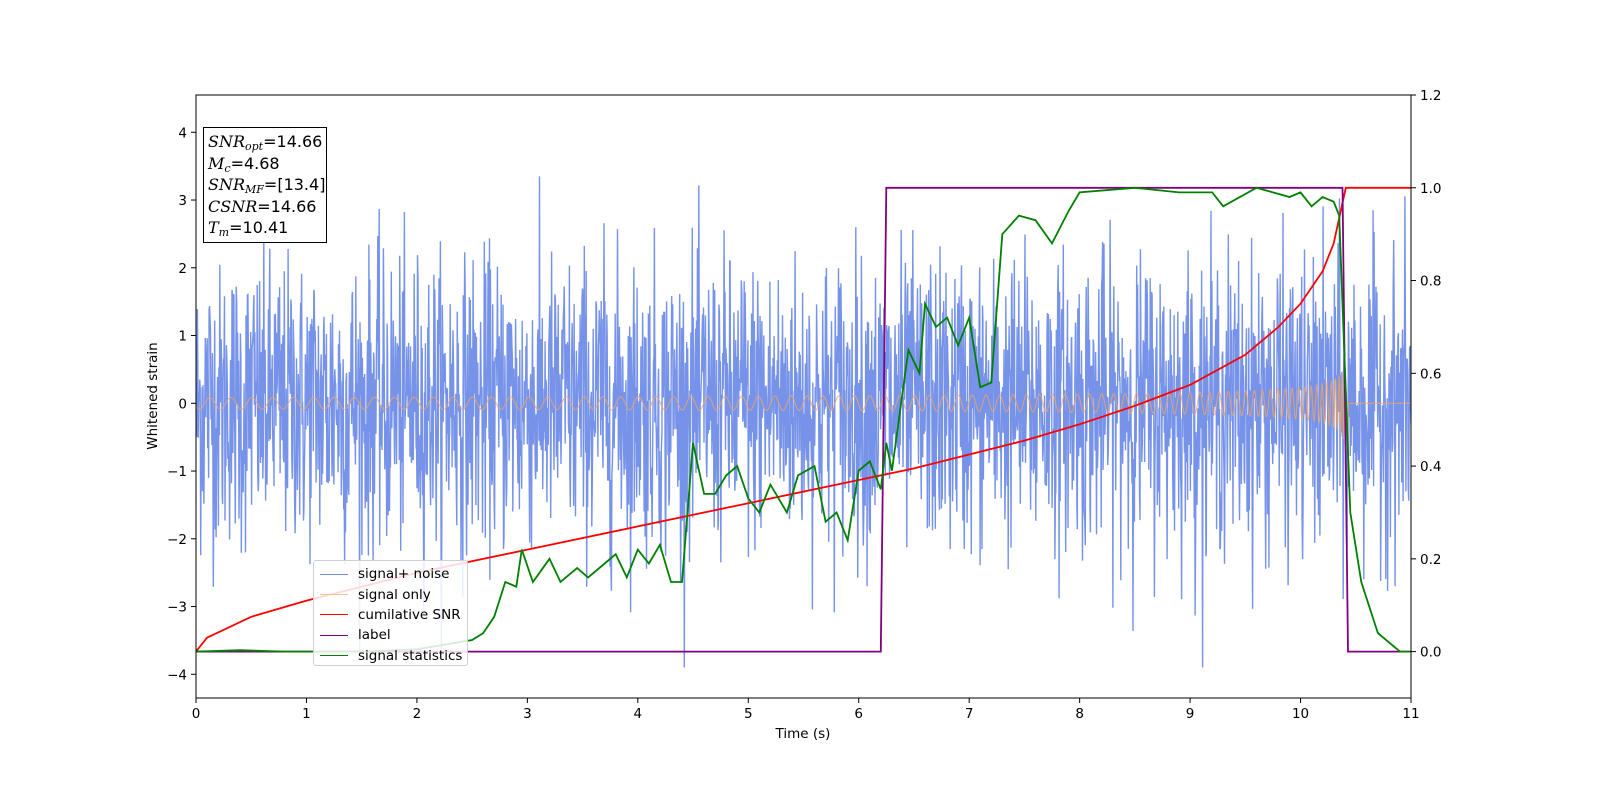 This screenshot has width=1600, height=805. Describe the element at coordinates (182, 269) in the screenshot. I see `y-left-tick-label: 2` at that location.